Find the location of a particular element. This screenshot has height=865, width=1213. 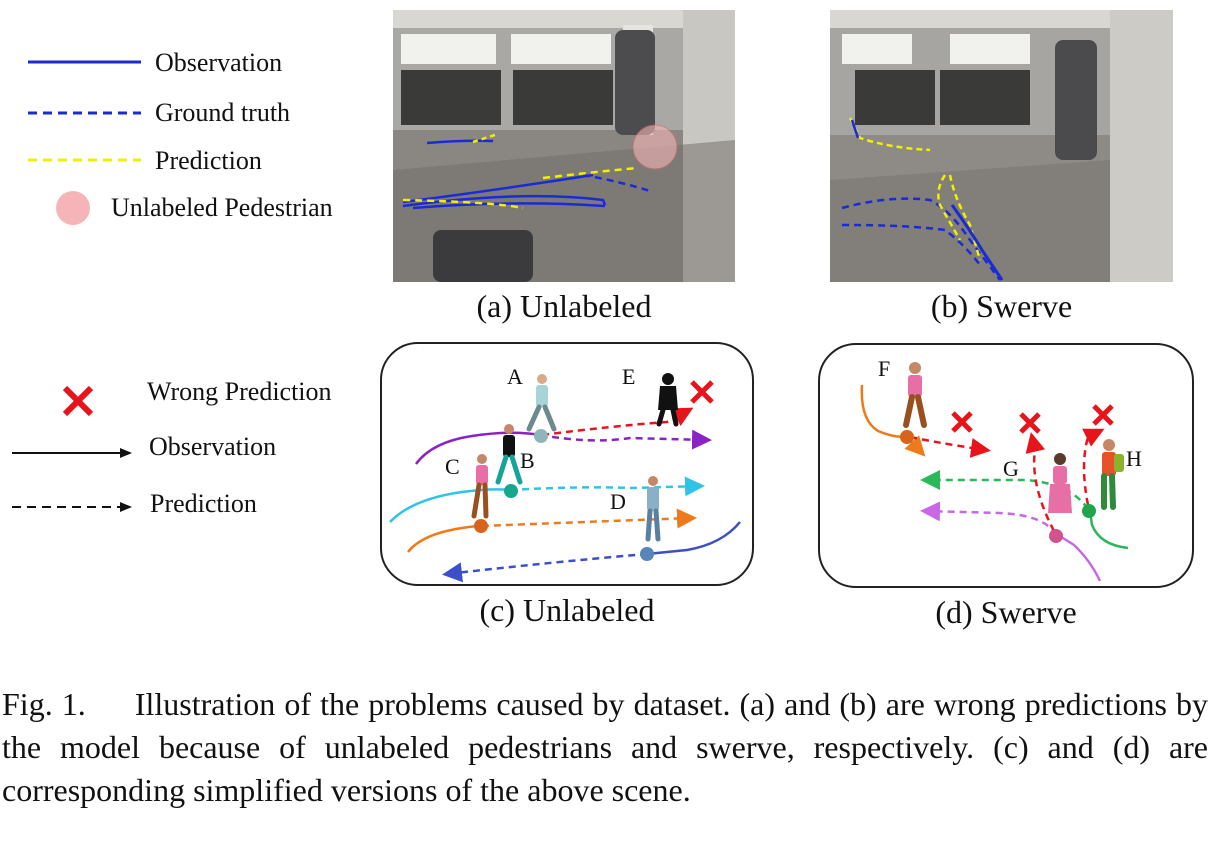

wrong-prediction-track-h is located at coordinates (1093, 467).